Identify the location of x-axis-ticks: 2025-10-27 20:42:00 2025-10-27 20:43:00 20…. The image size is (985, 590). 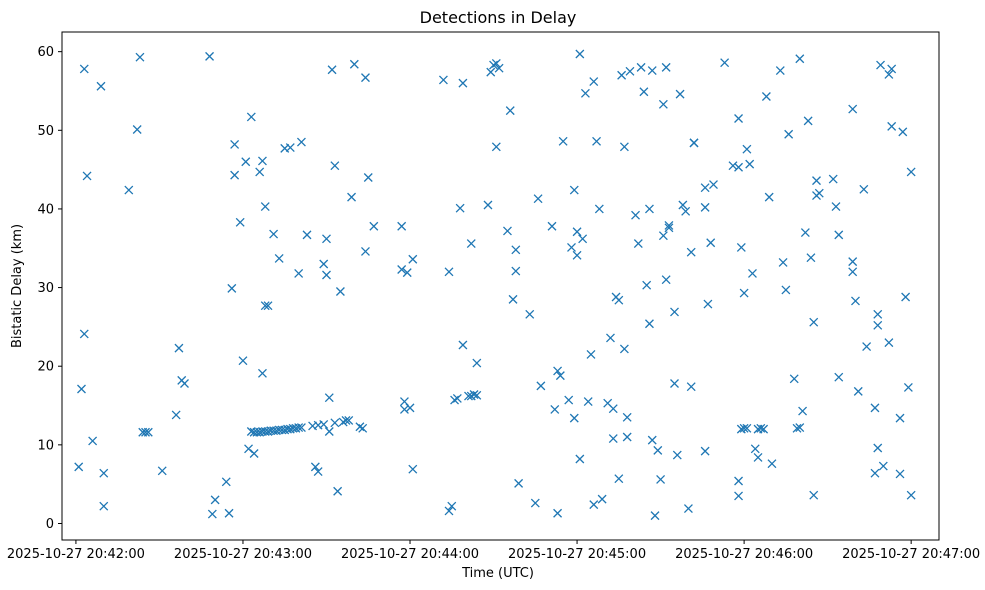
(493, 551).